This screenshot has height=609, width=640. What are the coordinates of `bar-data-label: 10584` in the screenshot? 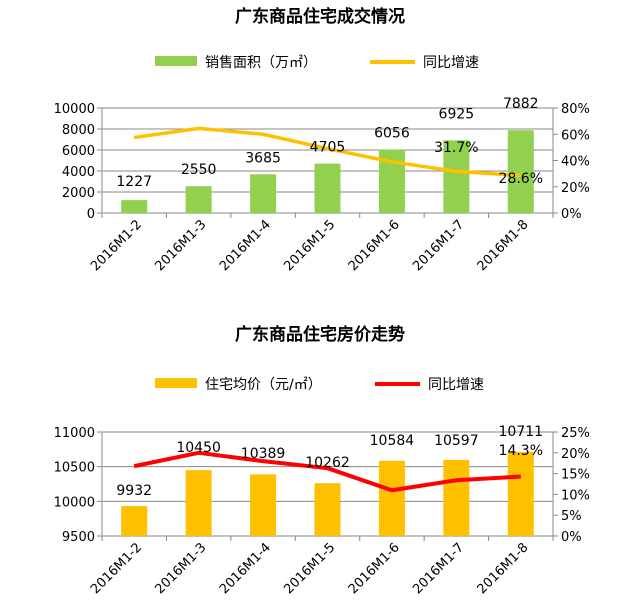 It's located at (392, 441).